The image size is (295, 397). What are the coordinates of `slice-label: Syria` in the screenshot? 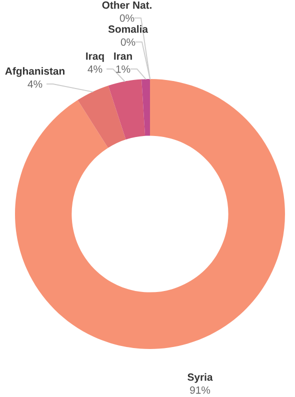 It's located at (200, 378).